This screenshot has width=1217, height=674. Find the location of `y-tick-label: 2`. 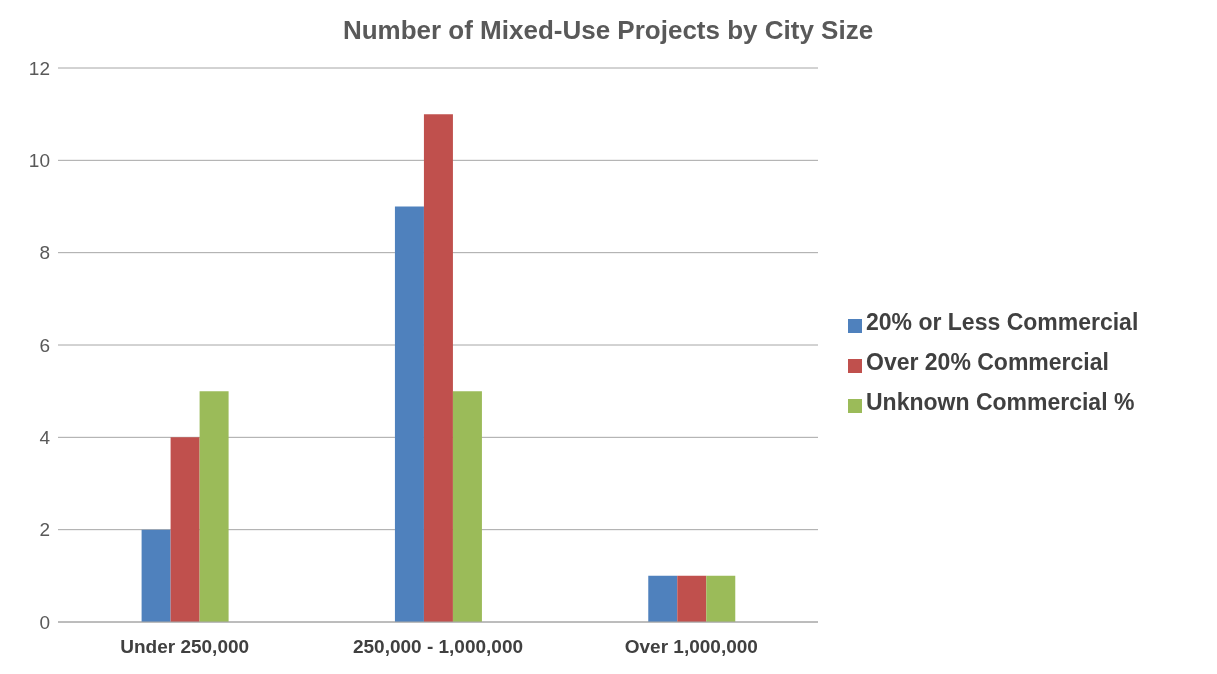

y-tick-label: 2 is located at coordinates (44, 530).